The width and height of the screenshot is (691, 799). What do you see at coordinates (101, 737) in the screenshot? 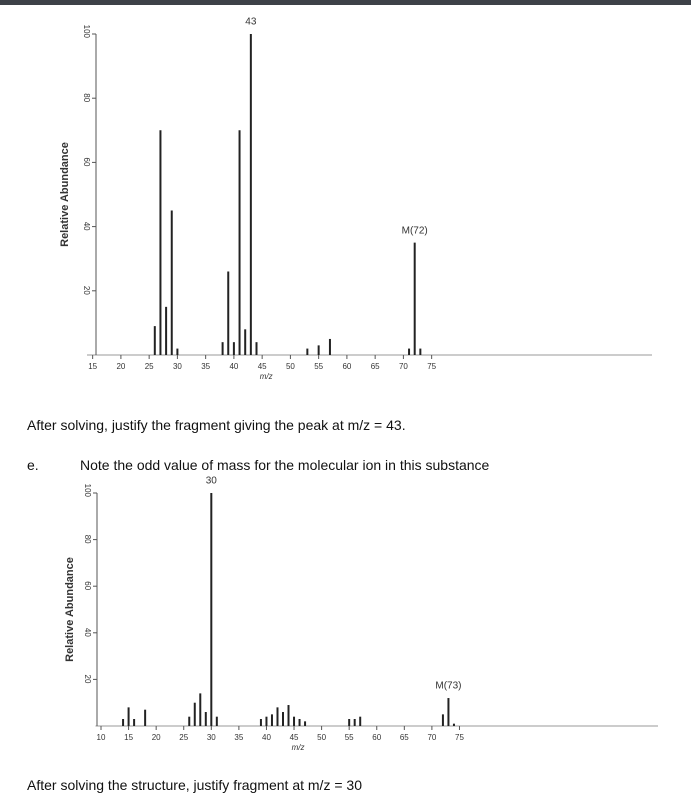
I see `x-tick-label: 10` at bounding box center [101, 737].